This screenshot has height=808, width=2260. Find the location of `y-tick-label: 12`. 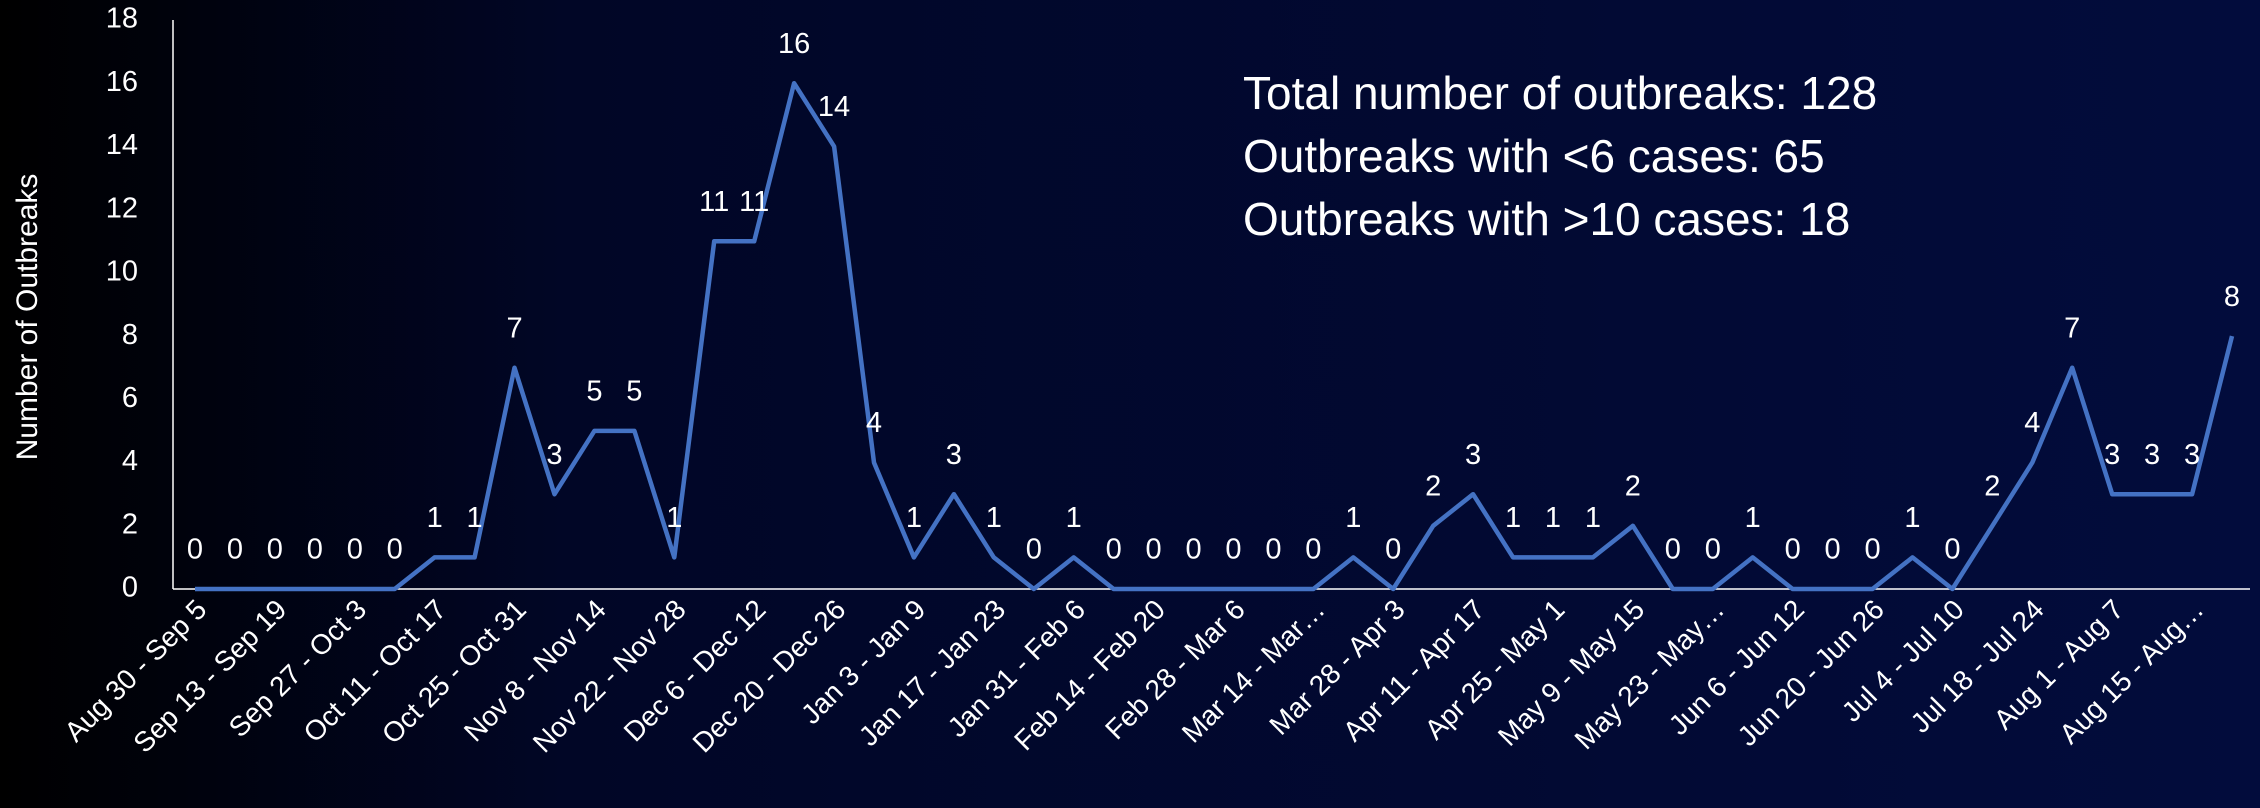

y-tick-label: 12 is located at coordinates (122, 208).